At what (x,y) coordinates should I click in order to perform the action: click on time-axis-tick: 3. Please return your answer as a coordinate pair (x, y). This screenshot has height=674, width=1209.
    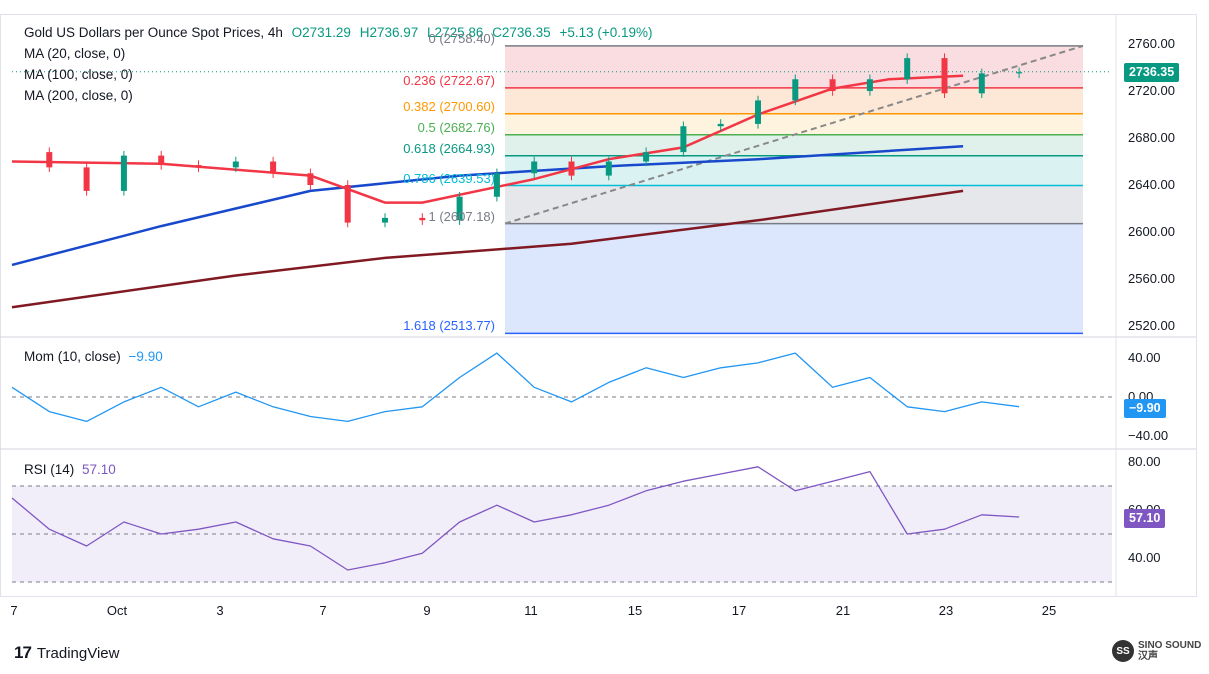
    Looking at the image, I should click on (220, 610).